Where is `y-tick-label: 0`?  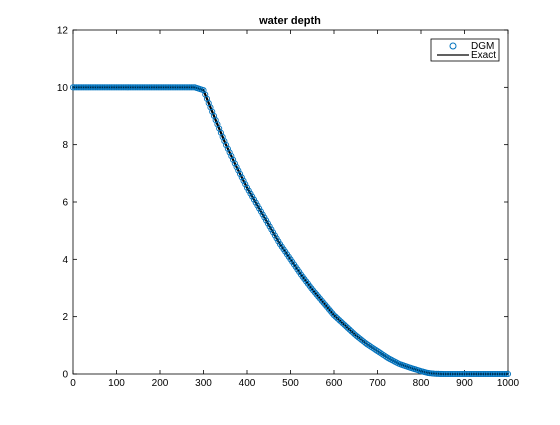
y-tick-label: 0 is located at coordinates (65, 375).